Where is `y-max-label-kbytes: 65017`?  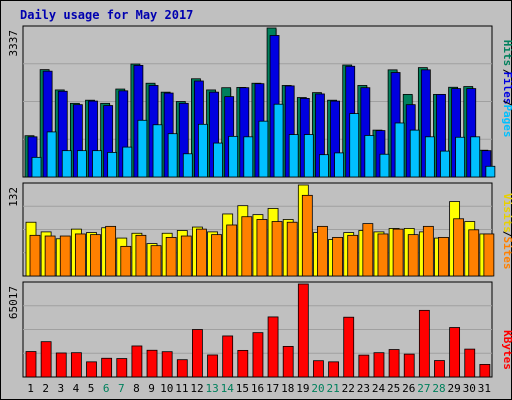 y-max-label-kbytes: 65017 is located at coordinates (13, 302).